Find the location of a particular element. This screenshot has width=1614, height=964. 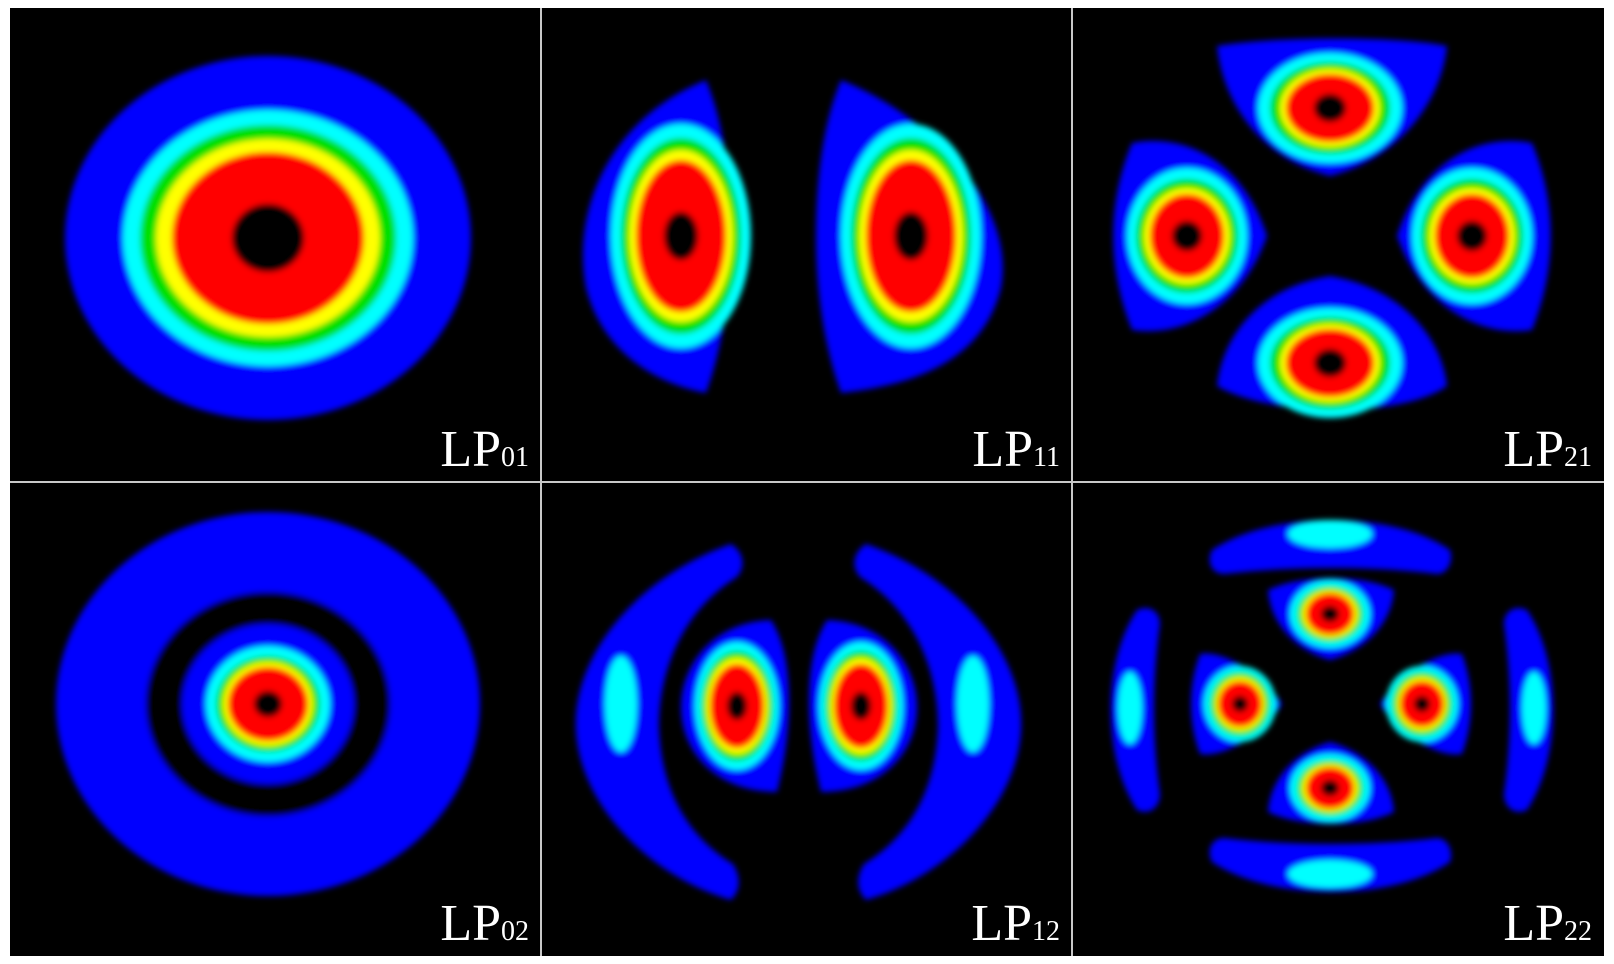

mode-label-lp01: LP01 is located at coordinates (484, 450).